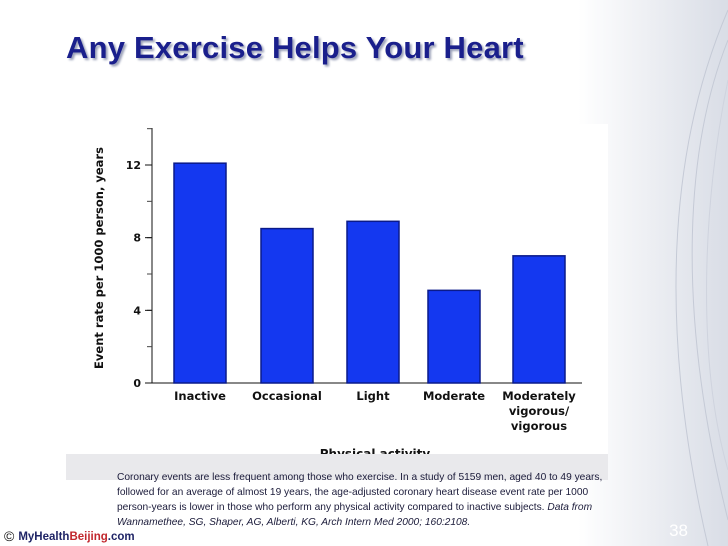 This screenshot has height=546, width=728. Describe the element at coordinates (337, 467) in the screenshot. I see `caption-panel` at that location.